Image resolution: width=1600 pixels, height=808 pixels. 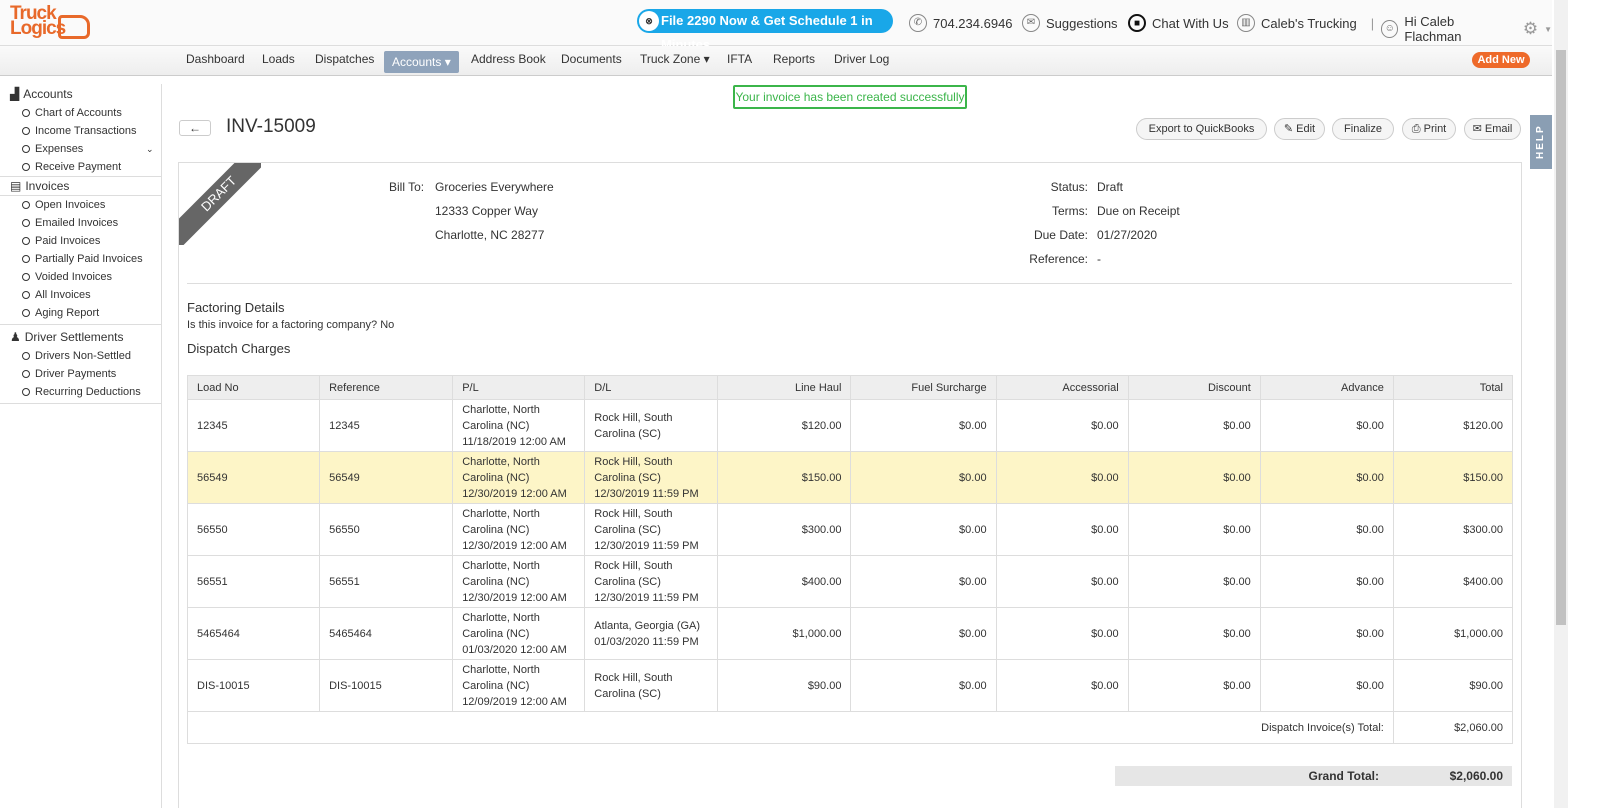 What do you see at coordinates (784, 387) in the screenshot?
I see `column-header: Line Haul` at bounding box center [784, 387].